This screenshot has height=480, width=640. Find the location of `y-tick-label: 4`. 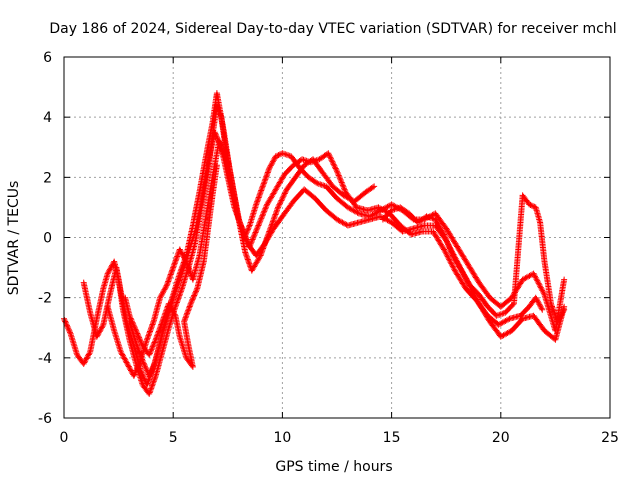

y-tick-label: 4 is located at coordinates (47, 118).